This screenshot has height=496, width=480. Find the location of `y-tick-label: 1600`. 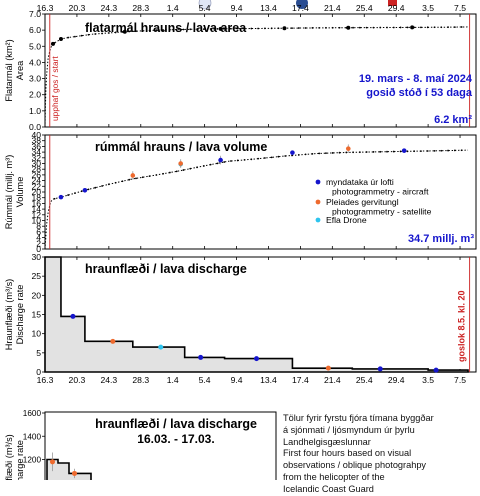

y-tick-label: 1600 is located at coordinates (32, 413).